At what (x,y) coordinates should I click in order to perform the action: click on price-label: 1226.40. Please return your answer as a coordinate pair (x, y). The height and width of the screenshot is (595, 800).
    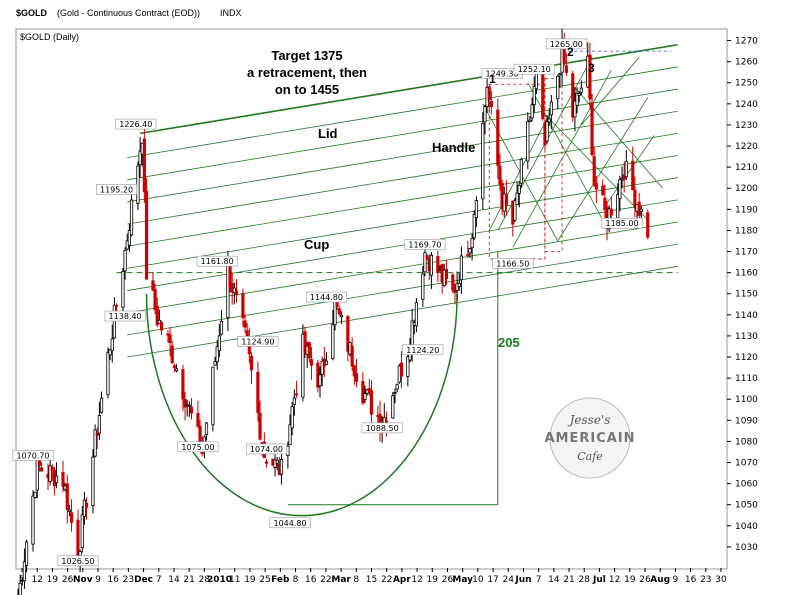
    Looking at the image, I should click on (135, 124).